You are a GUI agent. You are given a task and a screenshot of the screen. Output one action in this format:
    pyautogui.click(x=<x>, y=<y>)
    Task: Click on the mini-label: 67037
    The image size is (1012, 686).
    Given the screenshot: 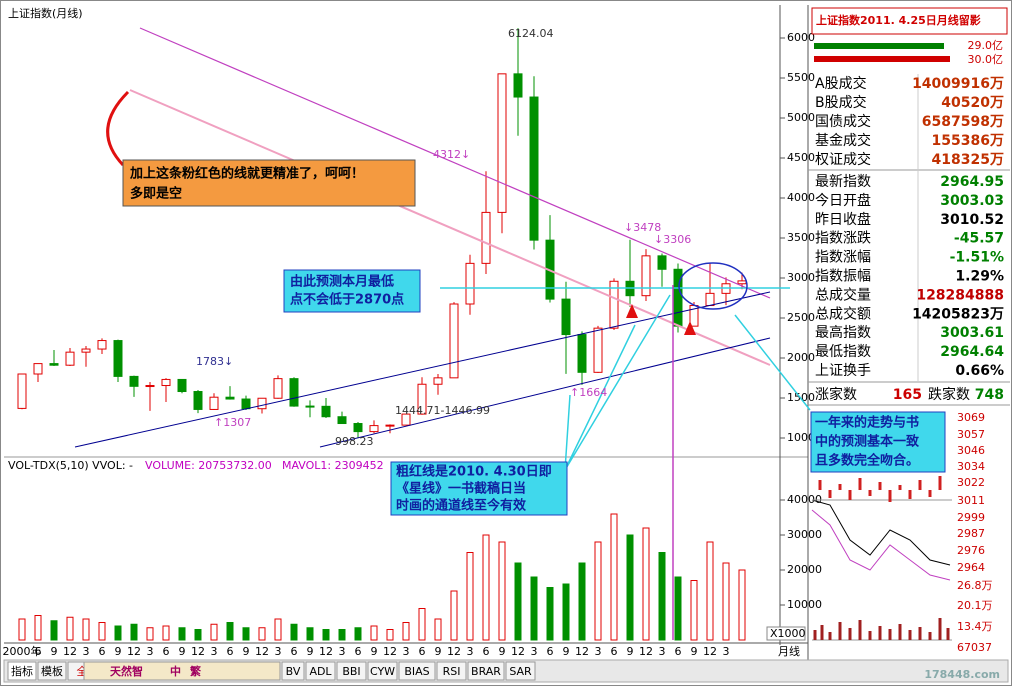 What is the action you would take?
    pyautogui.click(x=974, y=647)
    